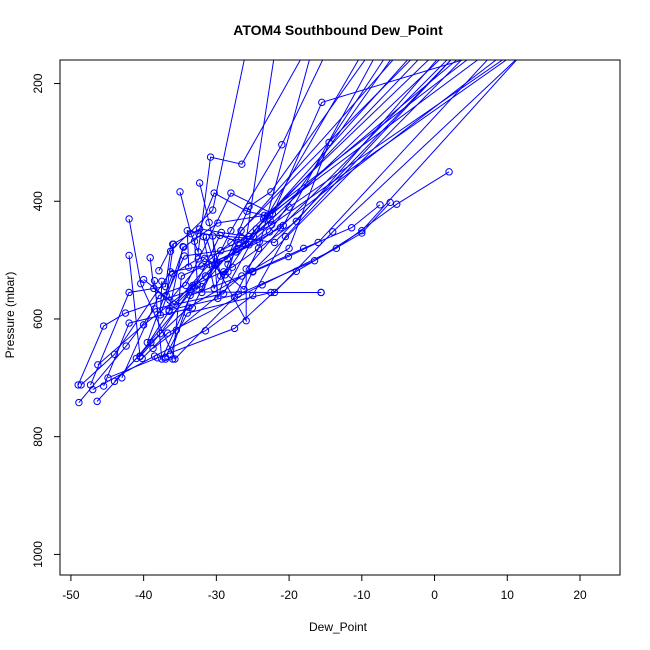 The width and height of the screenshot is (650, 650). What do you see at coordinates (324, 588) in the screenshot?
I see `x-axis: -50 -40 -30 -20 -10 0 10 20` at bounding box center [324, 588].